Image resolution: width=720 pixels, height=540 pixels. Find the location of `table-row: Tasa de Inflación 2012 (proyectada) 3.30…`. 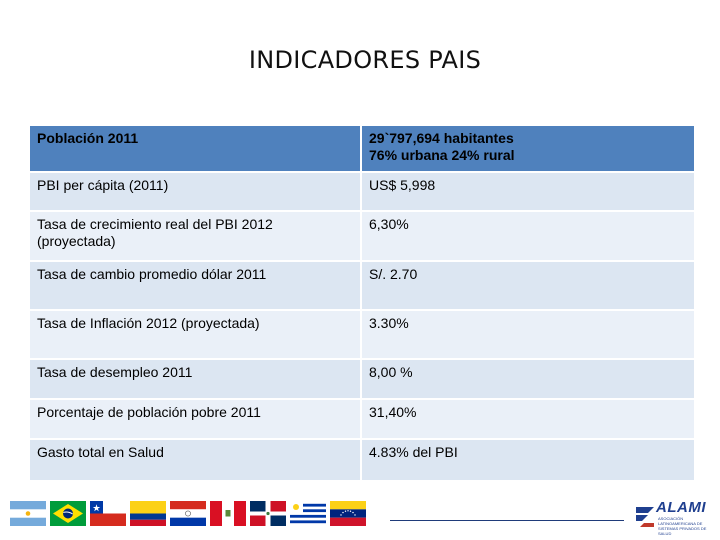

table-row: Tasa de Inflación 2012 (proyectada) 3.30… is located at coordinates (362, 335).